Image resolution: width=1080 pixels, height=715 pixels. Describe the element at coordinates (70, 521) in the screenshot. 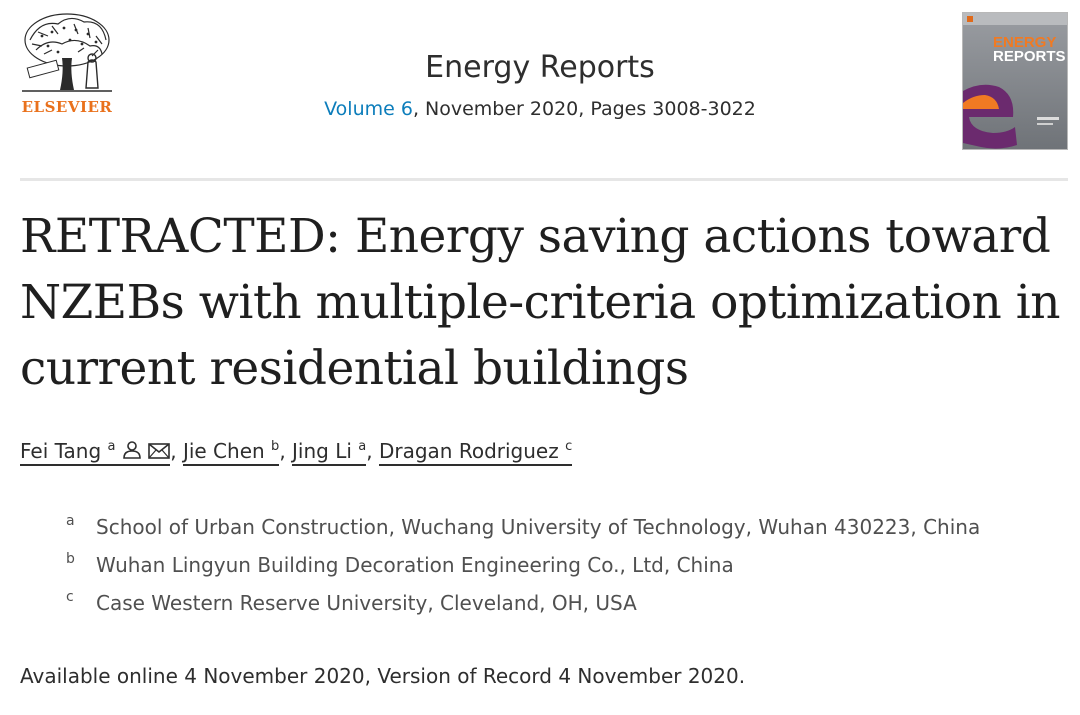

I see `affiliation-label: a` at that location.